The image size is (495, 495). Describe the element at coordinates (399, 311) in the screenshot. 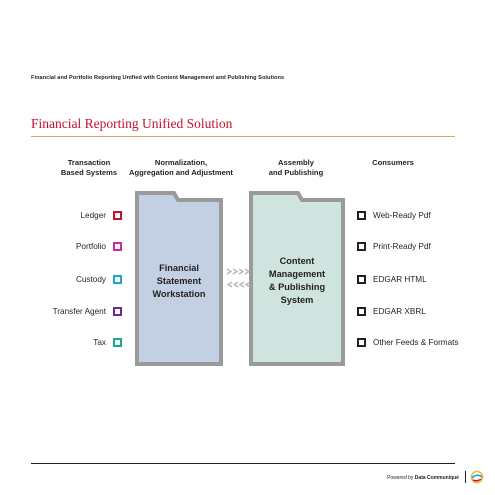

I see `consumer-label-edgar-xbrl: EDGAR XBRL` at that location.